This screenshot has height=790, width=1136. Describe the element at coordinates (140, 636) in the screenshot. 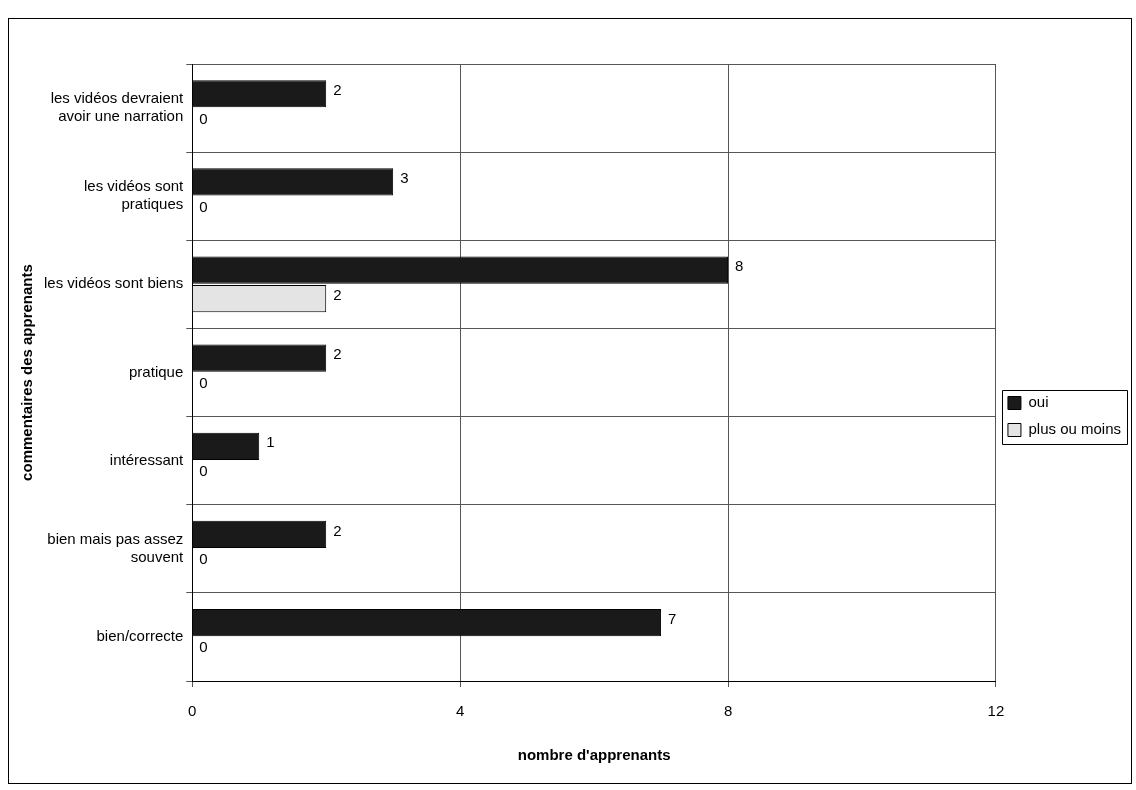

I see `y-tick-label: bien/correcte` at that location.